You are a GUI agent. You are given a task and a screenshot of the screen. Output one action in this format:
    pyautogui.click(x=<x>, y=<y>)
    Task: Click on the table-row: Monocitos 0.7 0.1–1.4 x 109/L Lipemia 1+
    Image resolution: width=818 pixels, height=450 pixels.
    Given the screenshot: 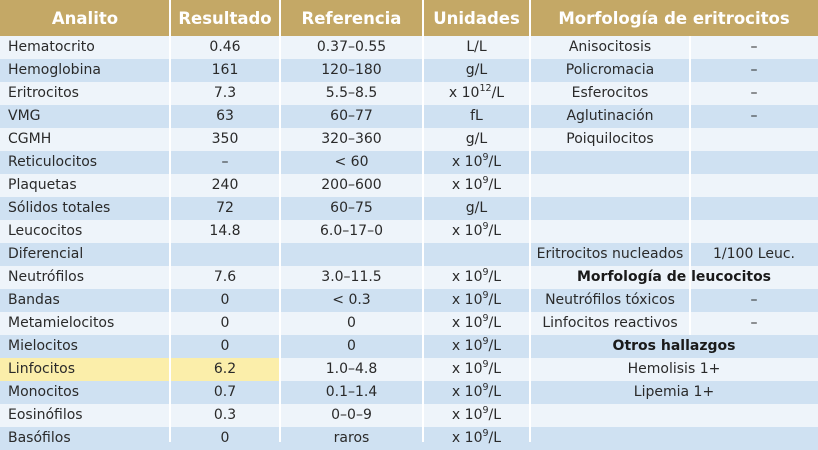 What is the action you would take?
    pyautogui.click(x=409, y=392)
    